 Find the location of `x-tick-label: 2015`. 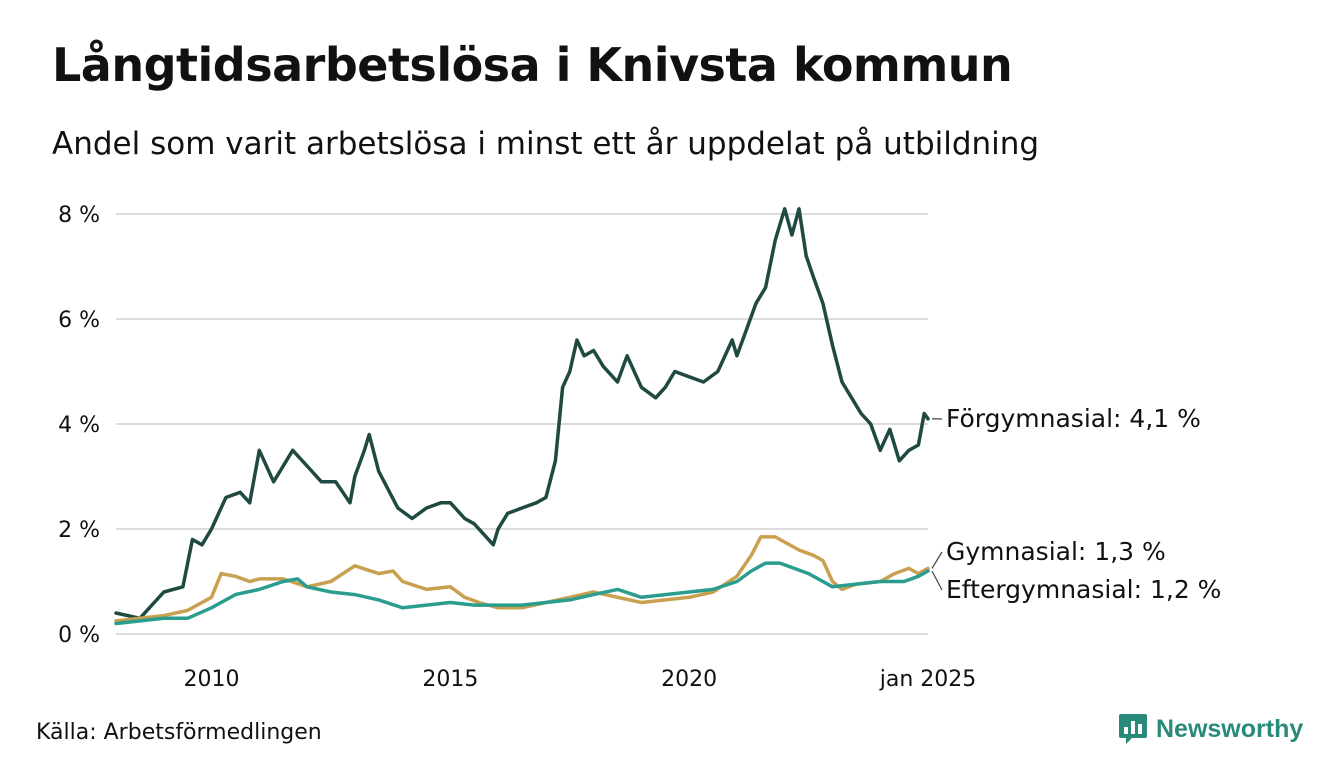

x-tick-label: 2015 is located at coordinates (450, 679).